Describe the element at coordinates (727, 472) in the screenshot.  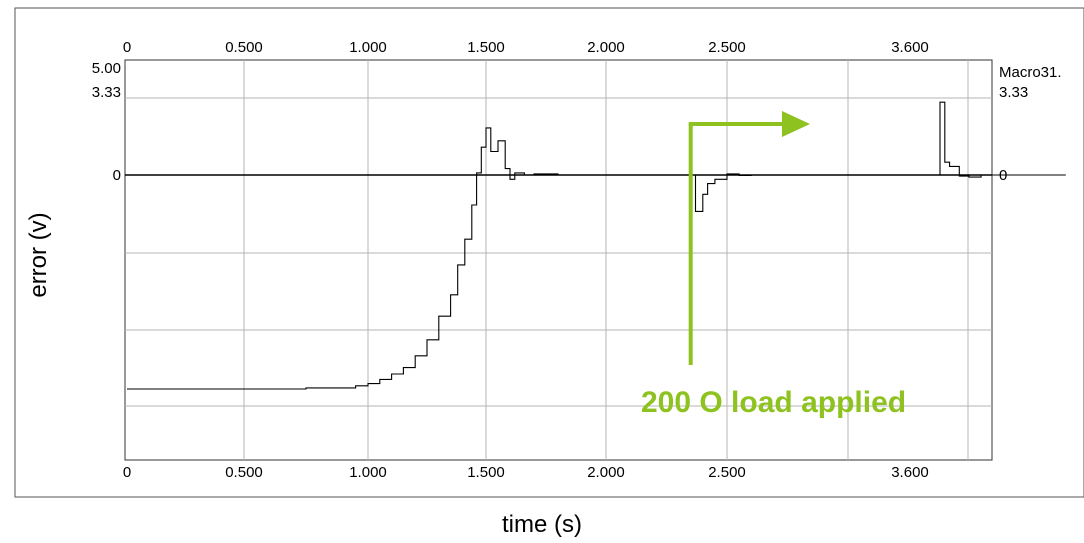
I see `x-tick-label-bottom: 2.500` at that location.